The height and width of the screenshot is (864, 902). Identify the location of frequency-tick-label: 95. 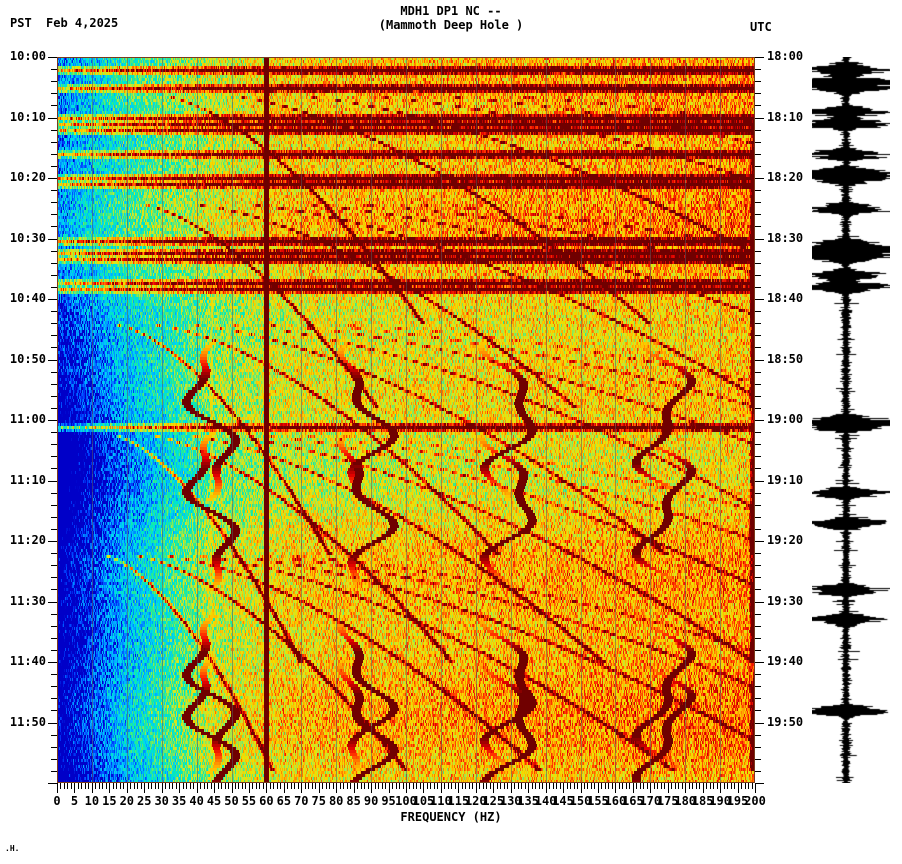
(388, 801).